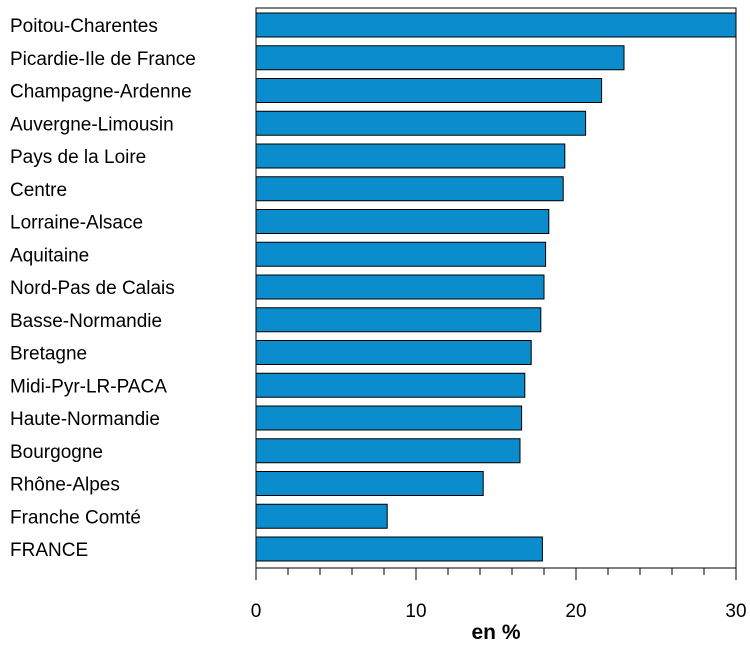  What do you see at coordinates (85, 419) in the screenshot?
I see `category-label: Haute-Normandie` at bounding box center [85, 419].